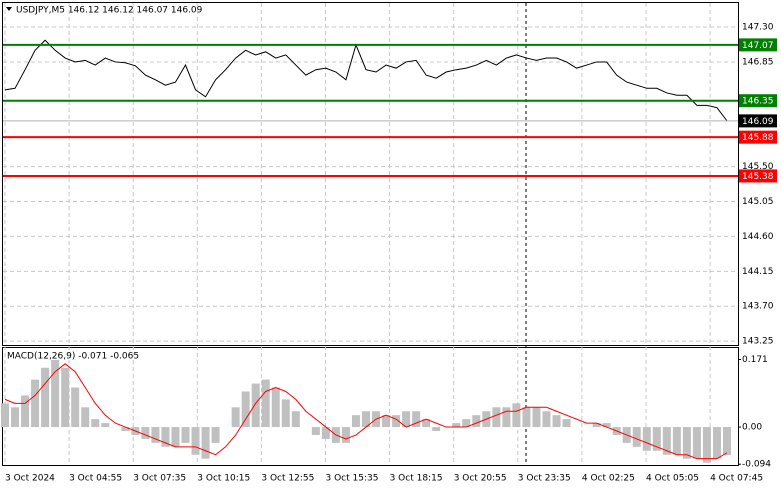 This screenshot has width=781, height=489. Describe the element at coordinates (109, 11) in the screenshot. I see `chart-title: USDJPY,M5 146.12 146.12 146.07 146.09` at that location.